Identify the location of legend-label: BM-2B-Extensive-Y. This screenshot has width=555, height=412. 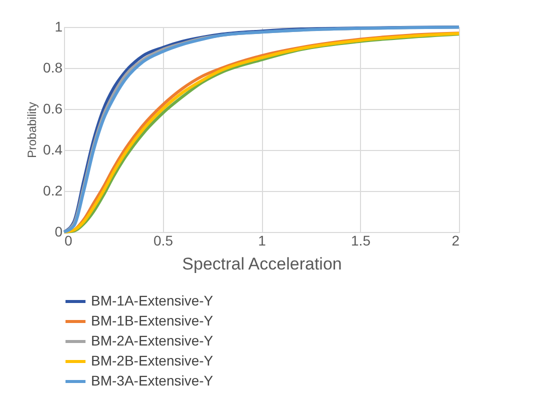
(152, 360).